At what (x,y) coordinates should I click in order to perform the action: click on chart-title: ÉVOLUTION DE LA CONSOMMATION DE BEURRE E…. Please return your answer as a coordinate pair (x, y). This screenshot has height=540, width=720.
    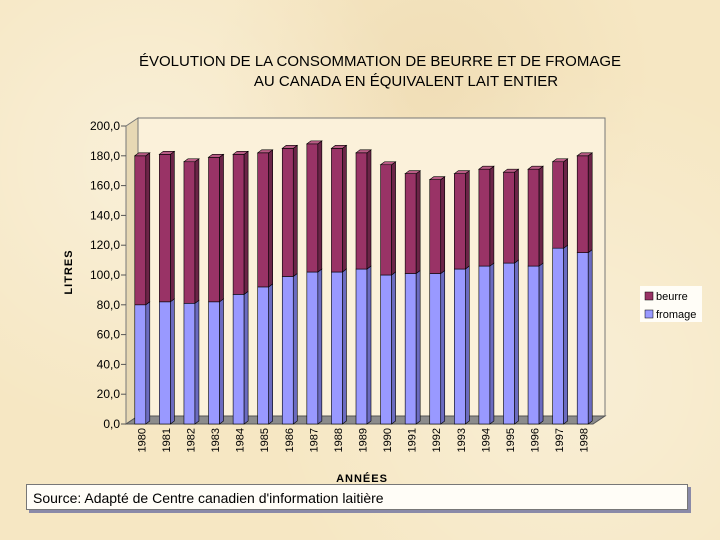
    Looking at the image, I should click on (380, 72).